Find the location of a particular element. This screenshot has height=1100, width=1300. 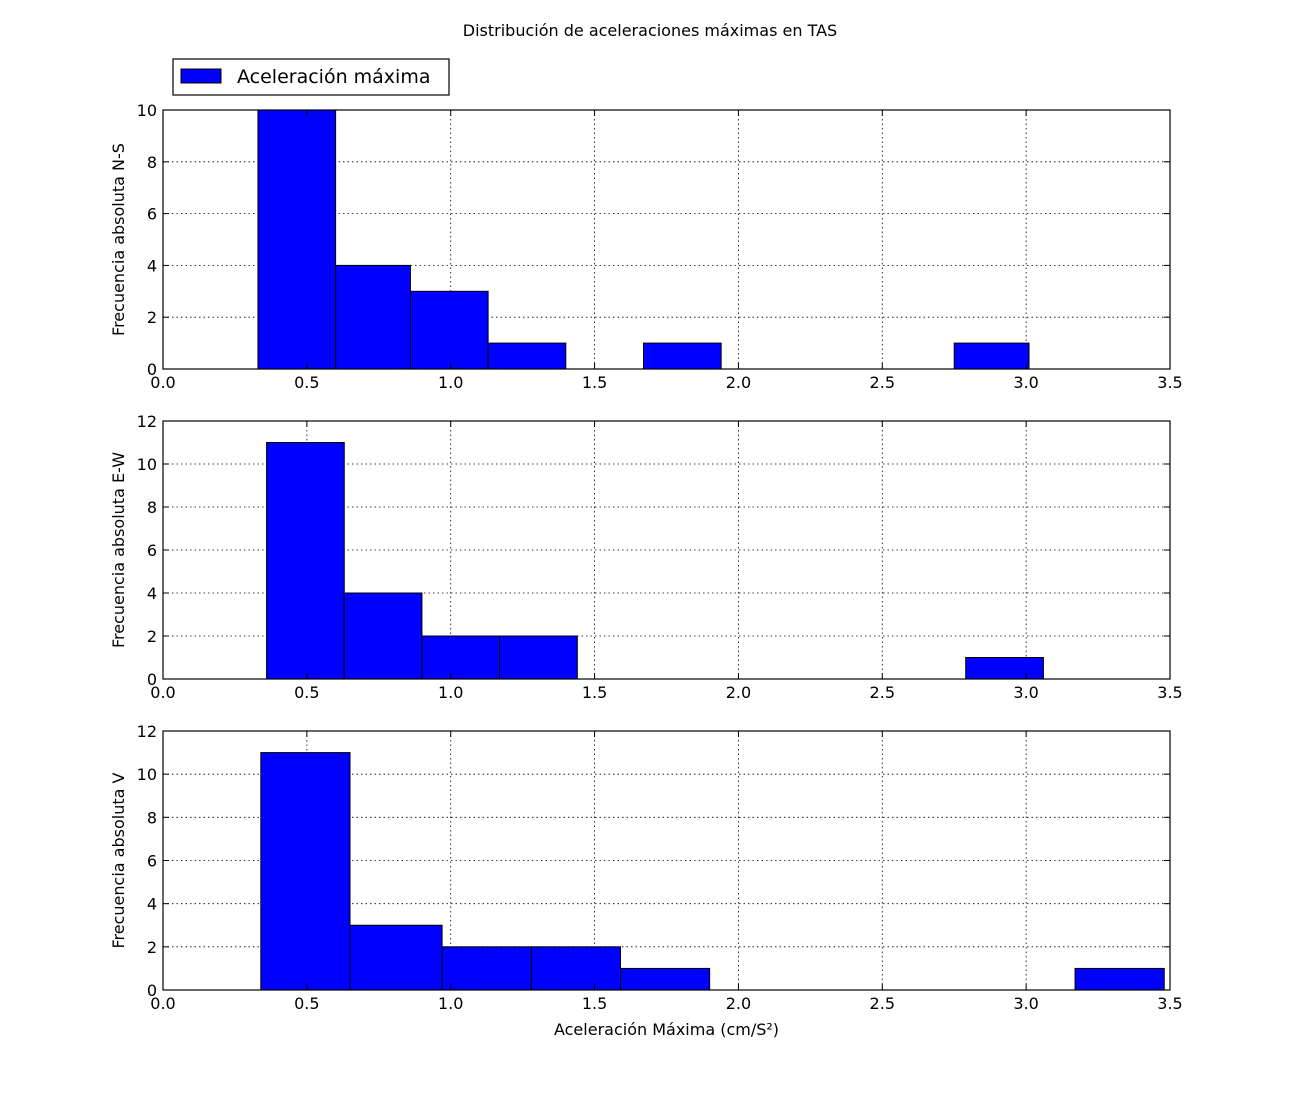

x-axis-label-v: Aceleración Máxima (cm/S²) is located at coordinates (666, 1029).